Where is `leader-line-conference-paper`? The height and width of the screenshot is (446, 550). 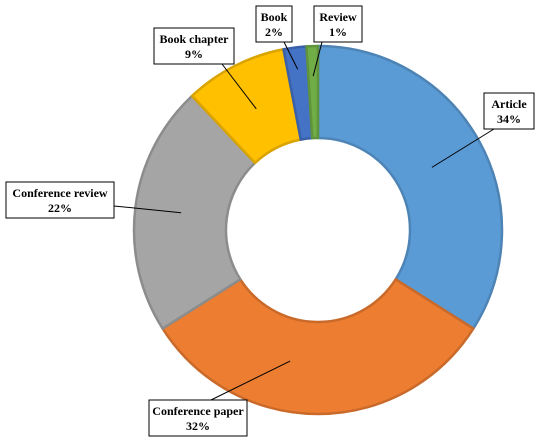 leader-line-conference-paper is located at coordinates (250, 380).